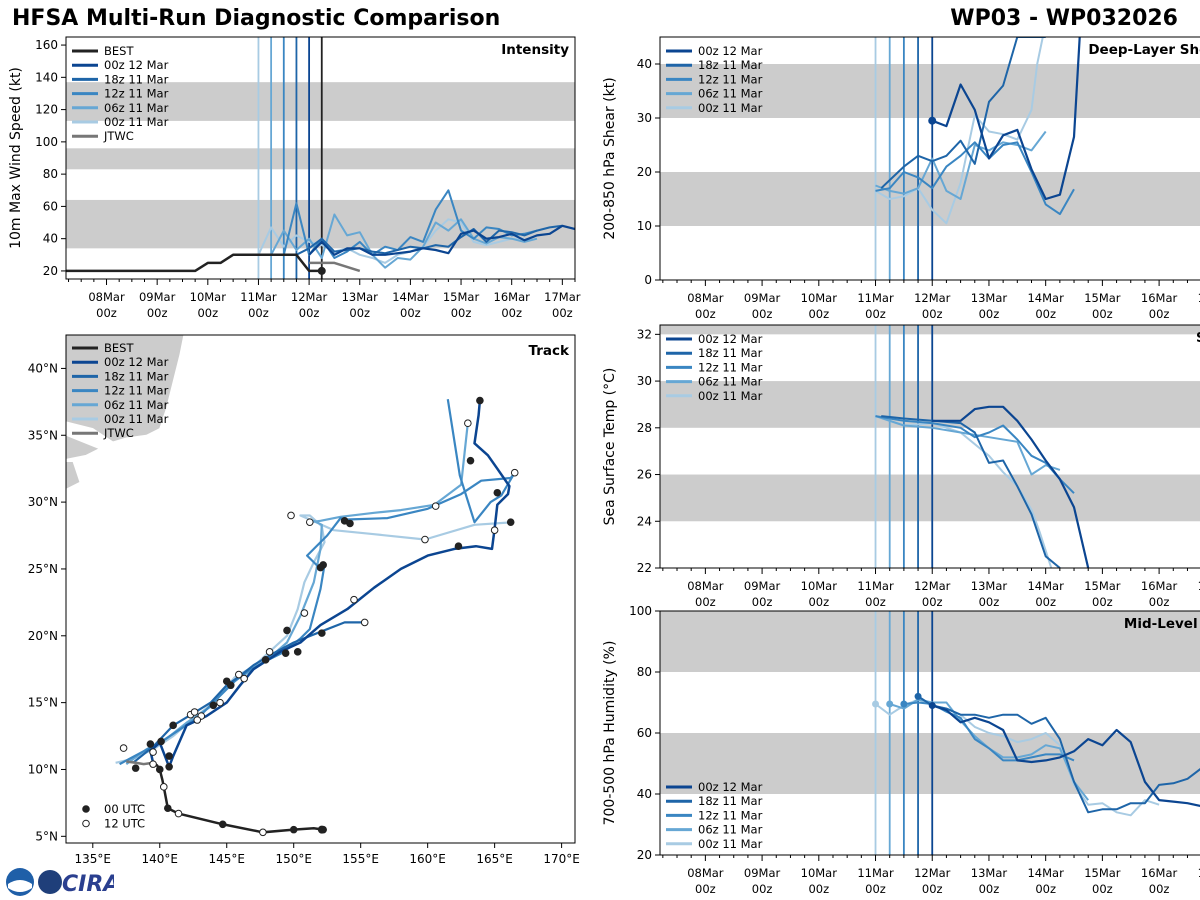 The width and height of the screenshot is (1200, 900). What do you see at coordinates (46, 45) in the screenshot?
I see `y-tick-label: 160` at bounding box center [46, 45].